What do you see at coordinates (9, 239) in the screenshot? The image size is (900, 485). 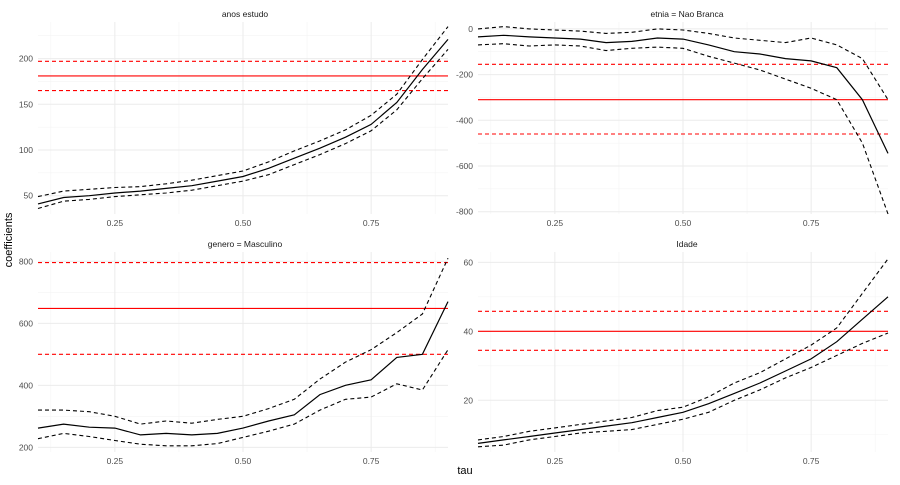 I see `y-axis-label: coefficients` at bounding box center [9, 239].